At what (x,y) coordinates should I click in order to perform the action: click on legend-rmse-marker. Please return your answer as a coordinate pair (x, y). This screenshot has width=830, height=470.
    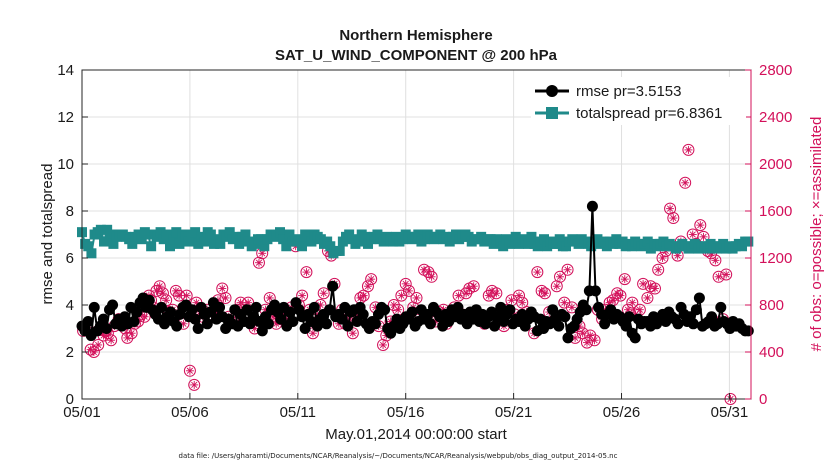
    Looking at the image, I should click on (552, 91).